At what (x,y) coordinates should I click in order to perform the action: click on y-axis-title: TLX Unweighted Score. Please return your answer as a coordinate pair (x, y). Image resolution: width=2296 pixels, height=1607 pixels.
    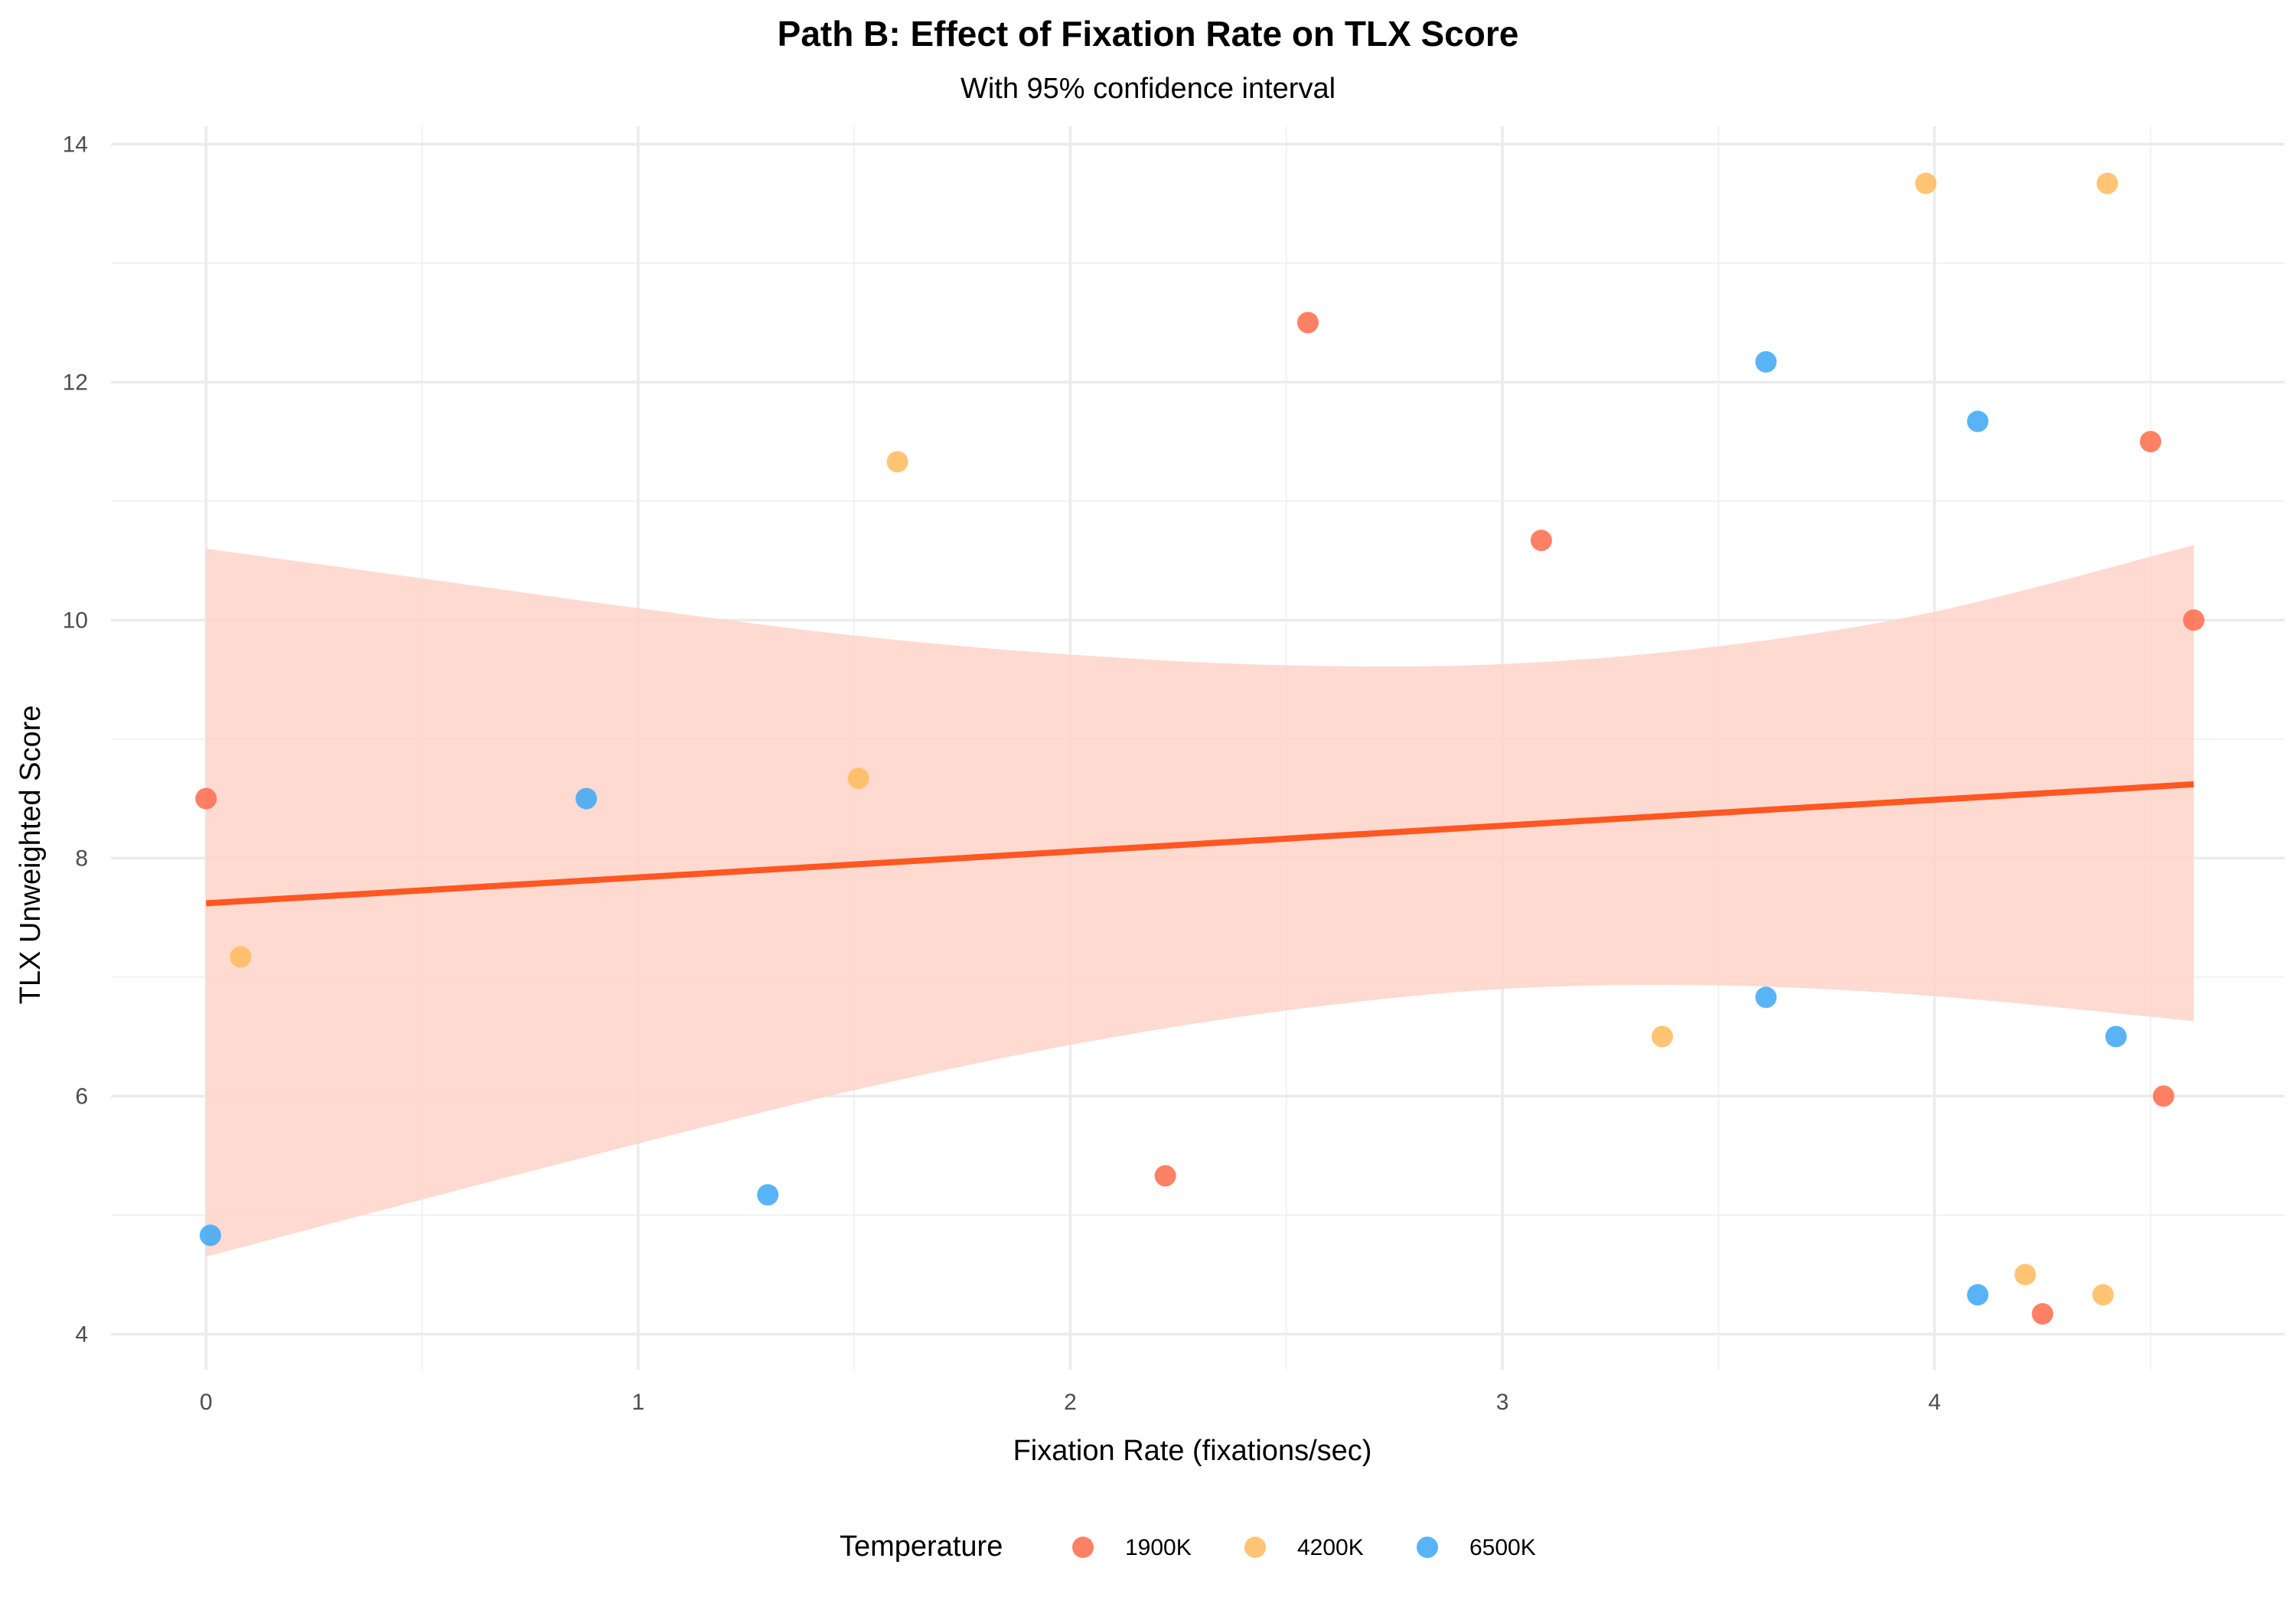
    Looking at the image, I should click on (31, 855).